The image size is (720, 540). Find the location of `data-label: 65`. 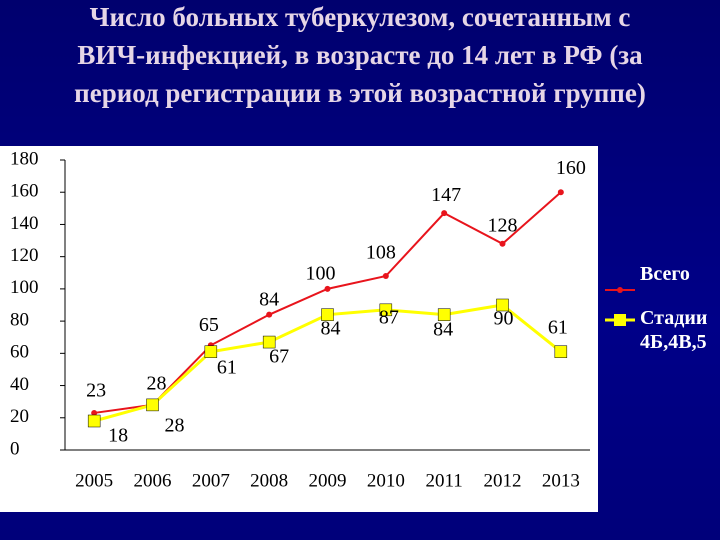

data-label: 65 is located at coordinates (209, 325).